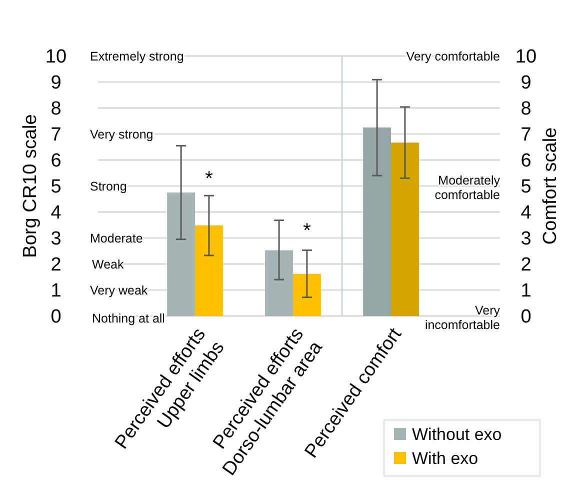 The image size is (568, 497). I want to click on y2-tick-label: 1, so click(526, 291).